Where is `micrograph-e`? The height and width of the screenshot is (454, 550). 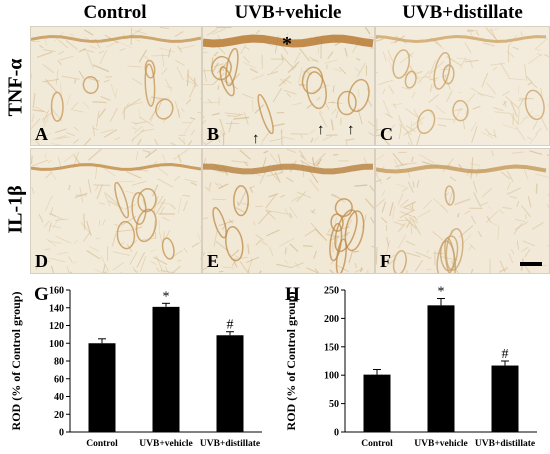 micrograph-e is located at coordinates (288, 211).